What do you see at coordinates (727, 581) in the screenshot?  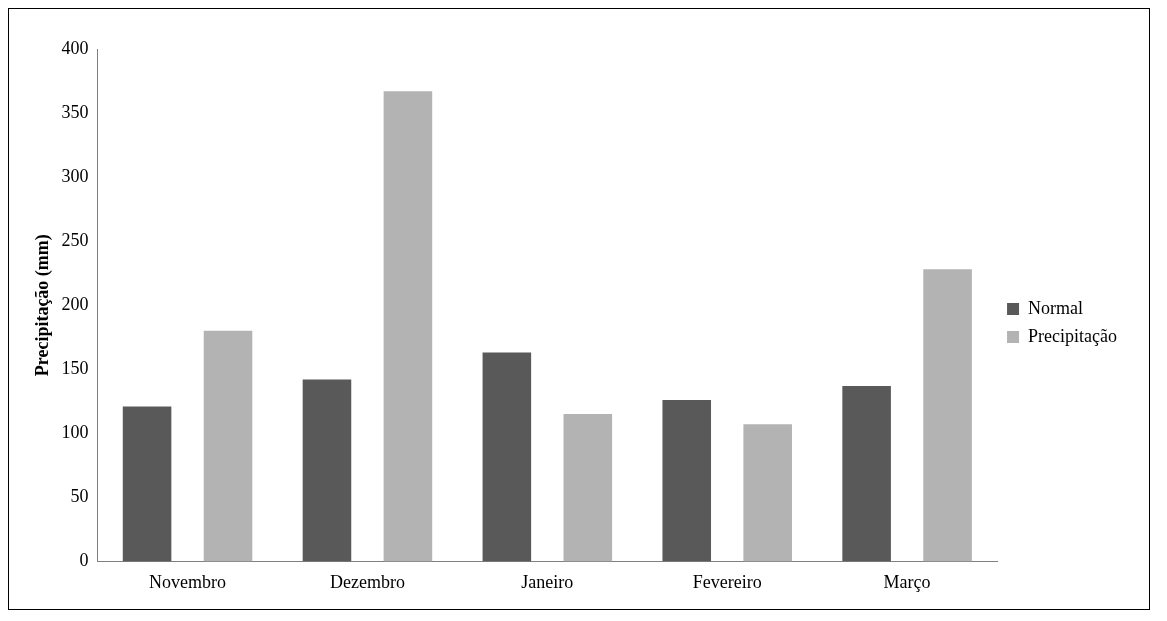 I see `x-tick-label: Fevereiro` at bounding box center [727, 581].